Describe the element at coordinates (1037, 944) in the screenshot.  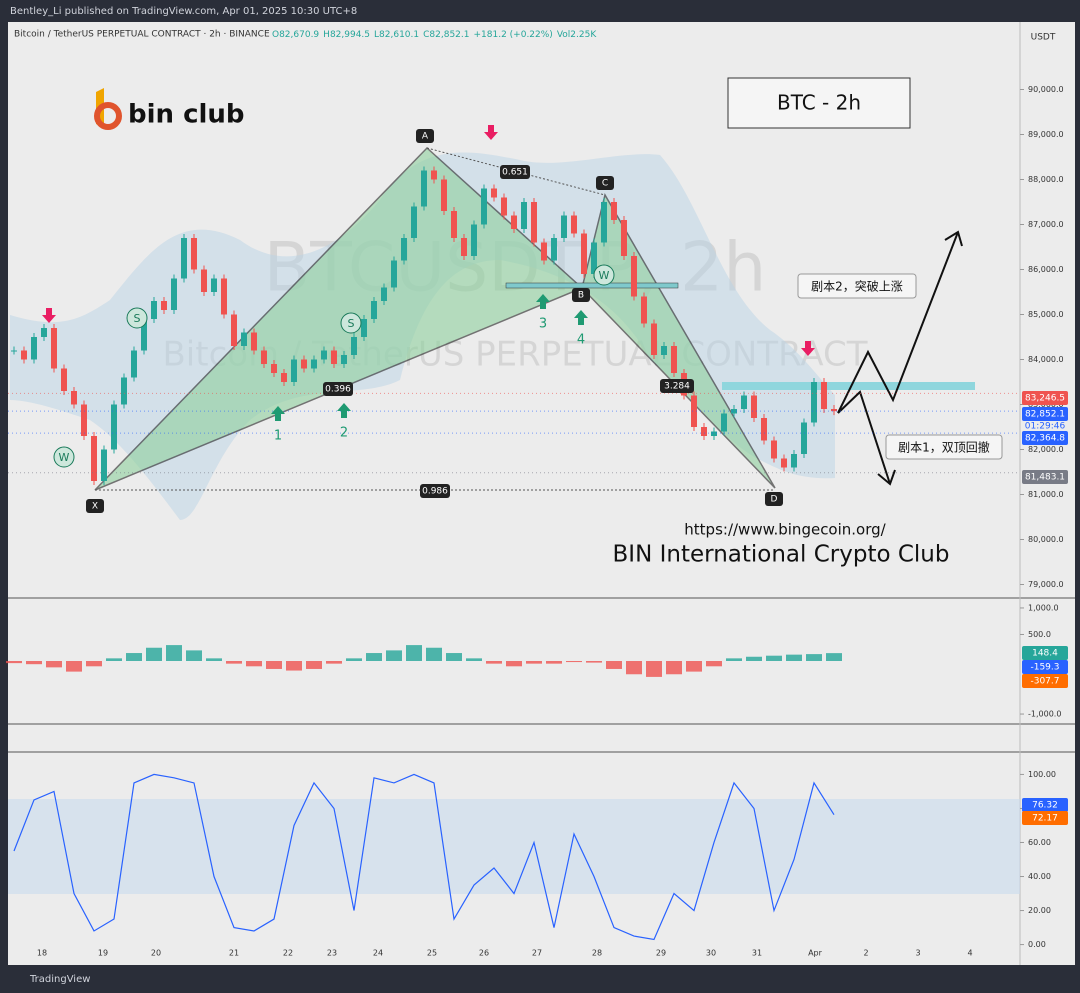
I see `y-tick-label: 0.00` at that location.